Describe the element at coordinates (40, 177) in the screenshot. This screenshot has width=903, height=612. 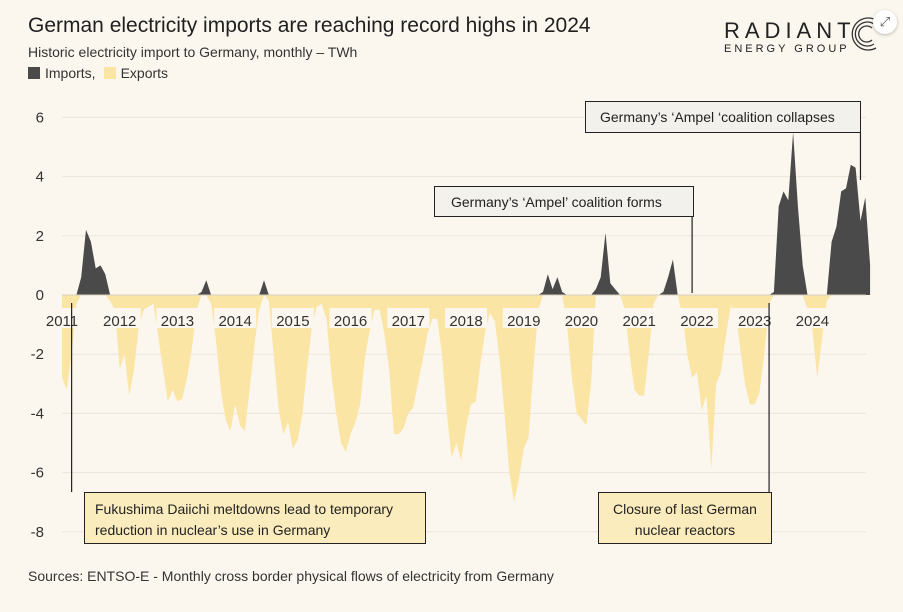
I see `y-tick-label: 4` at that location.